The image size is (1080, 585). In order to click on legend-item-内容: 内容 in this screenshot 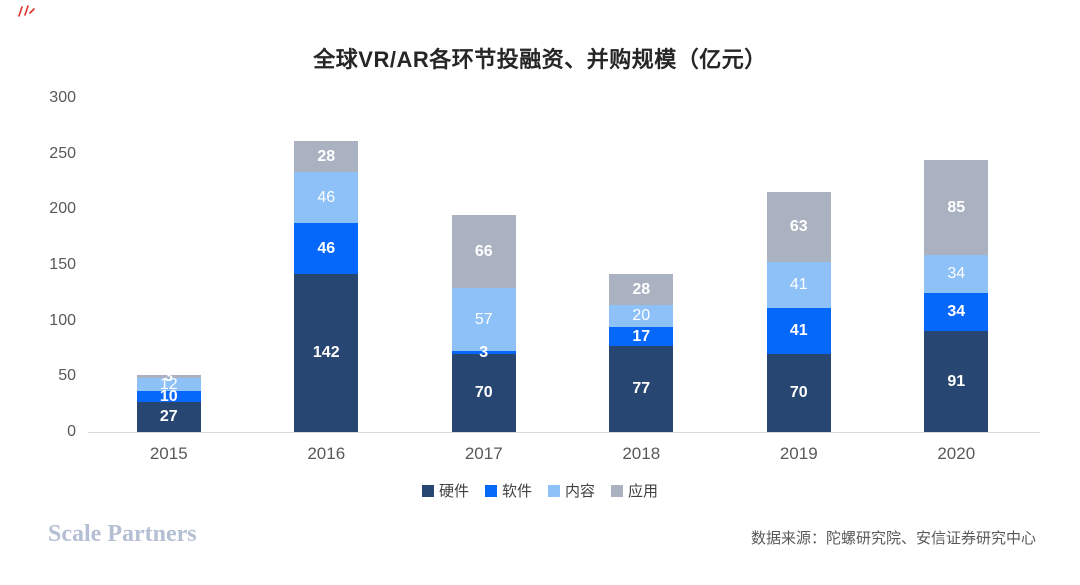, I will do `click(571, 490)`.